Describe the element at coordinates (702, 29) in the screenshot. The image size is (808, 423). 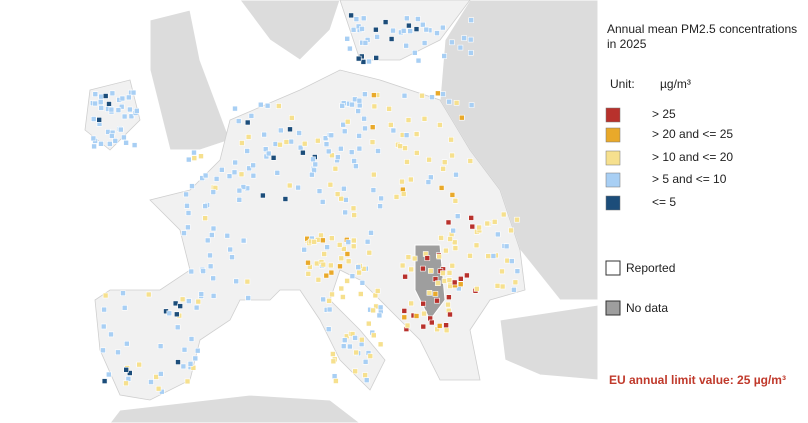
I see `title-line: Annual mean PM2.5 concentrations` at that location.